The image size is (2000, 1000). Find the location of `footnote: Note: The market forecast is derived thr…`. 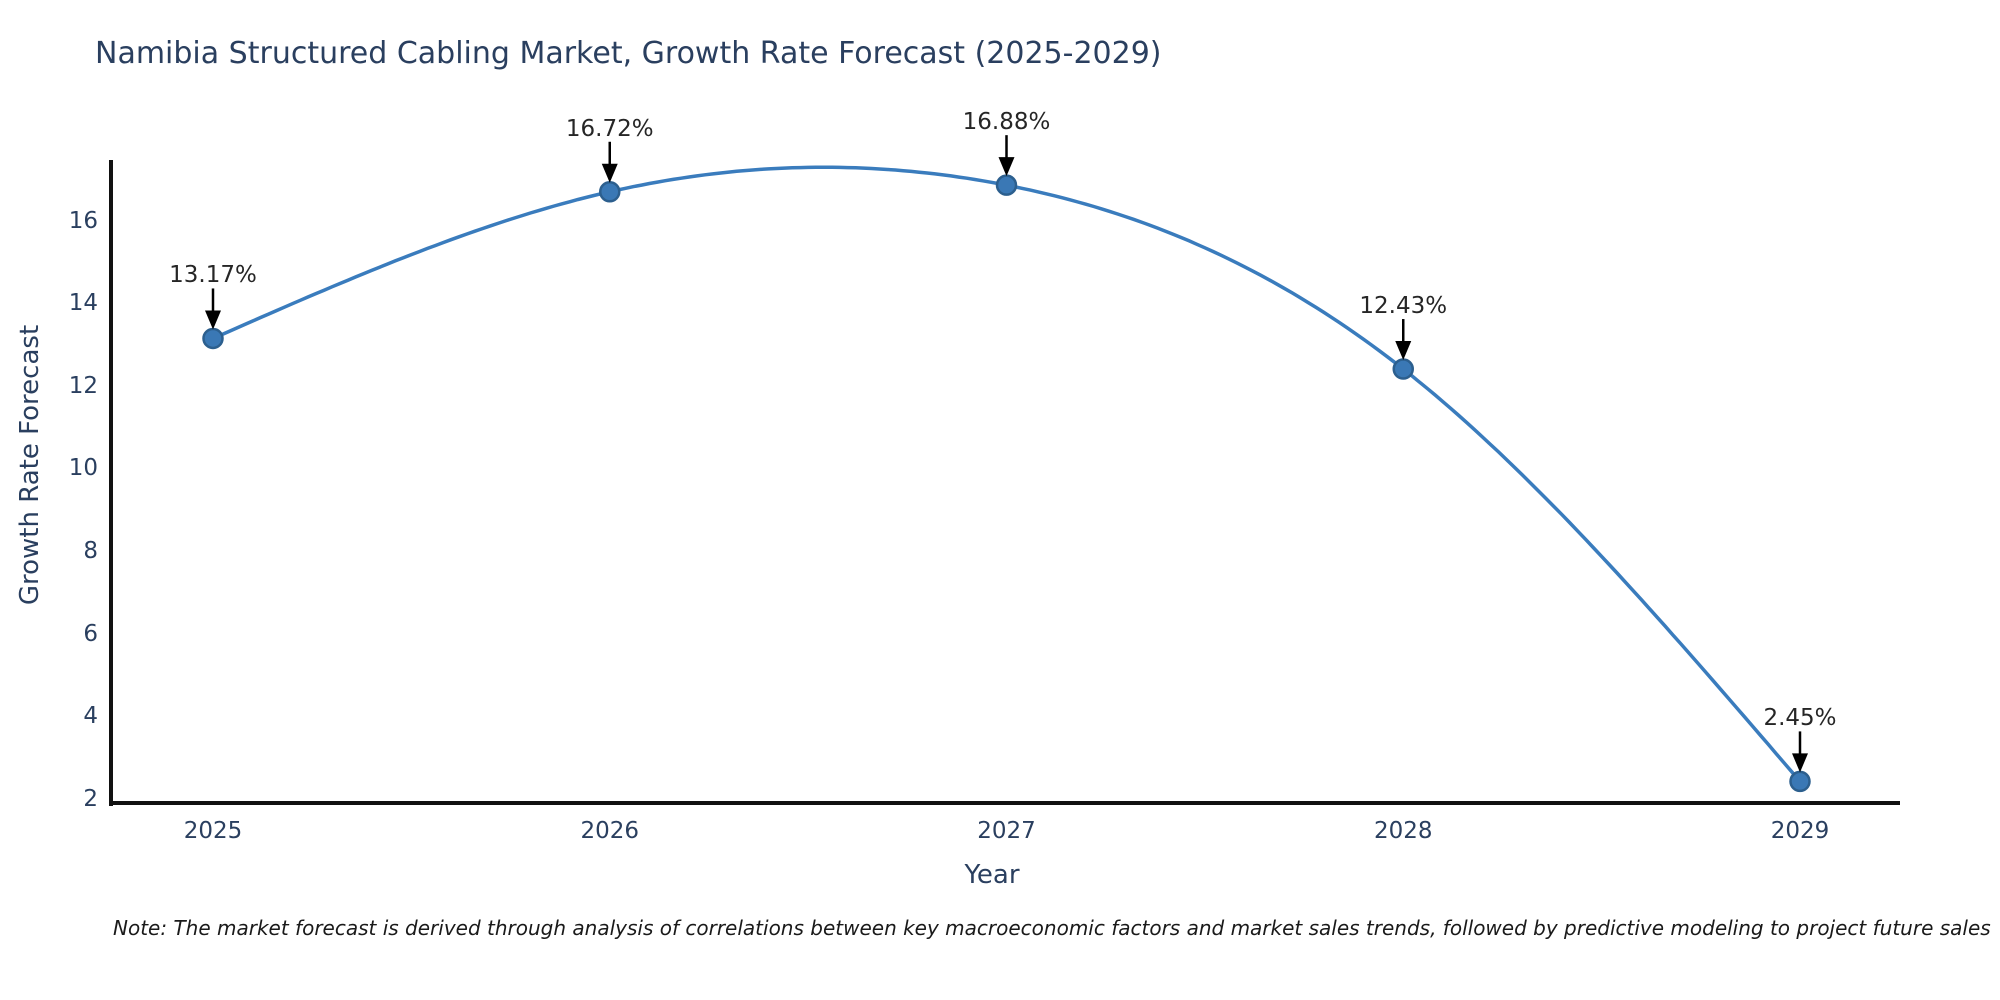

footnote: Note: The market forecast is derived thr… is located at coordinates (1052, 928).